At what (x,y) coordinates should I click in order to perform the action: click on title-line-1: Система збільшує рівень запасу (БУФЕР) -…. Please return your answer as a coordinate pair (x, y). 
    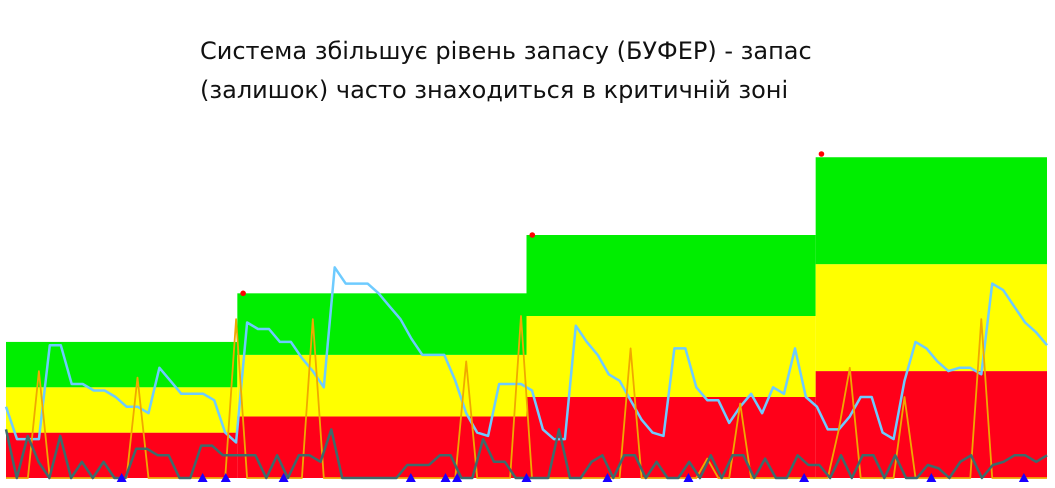
    Looking at the image, I should click on (506, 51).